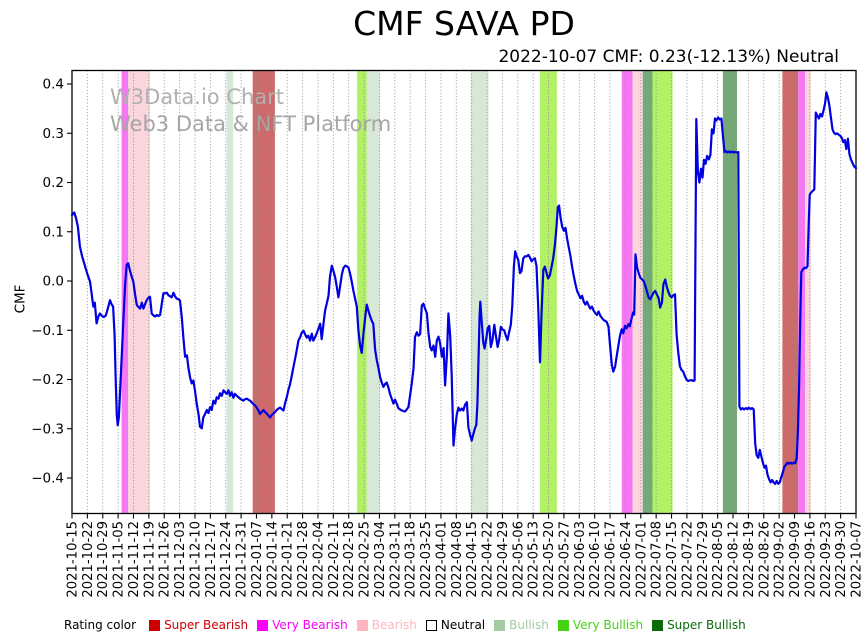 The height and width of the screenshot is (641, 864). What do you see at coordinates (488, 559) in the screenshot?
I see `x-tick-label: 2022-04-22` at bounding box center [488, 559].